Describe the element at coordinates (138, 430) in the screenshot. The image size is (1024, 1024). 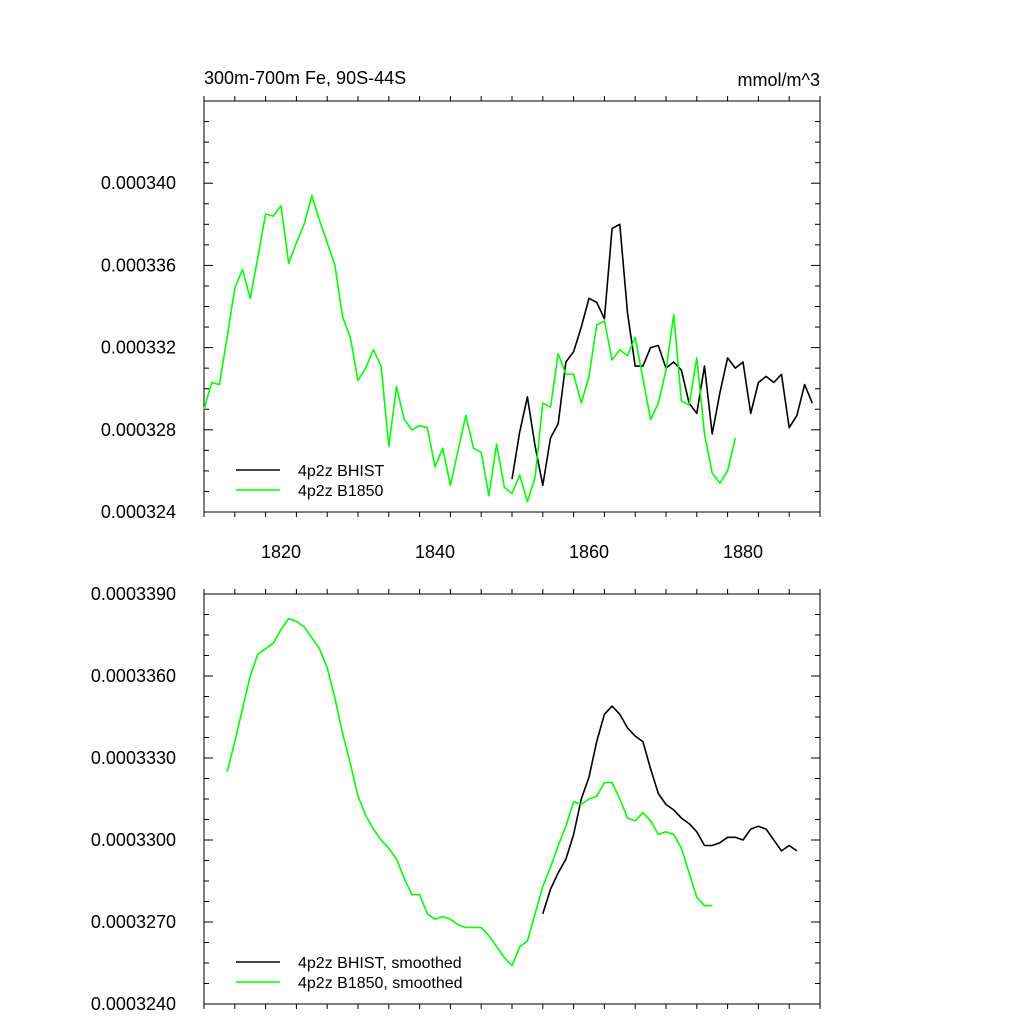
I see `y-tick-label: 0.000328` at that location.